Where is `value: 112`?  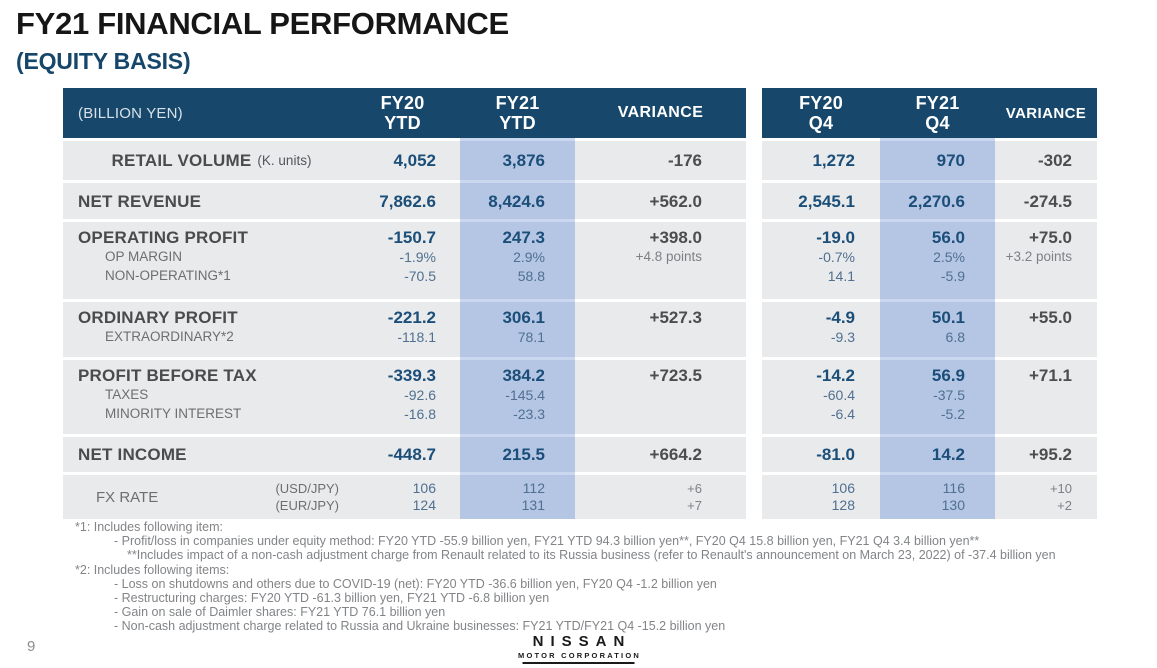 value: 112 is located at coordinates (533, 488).